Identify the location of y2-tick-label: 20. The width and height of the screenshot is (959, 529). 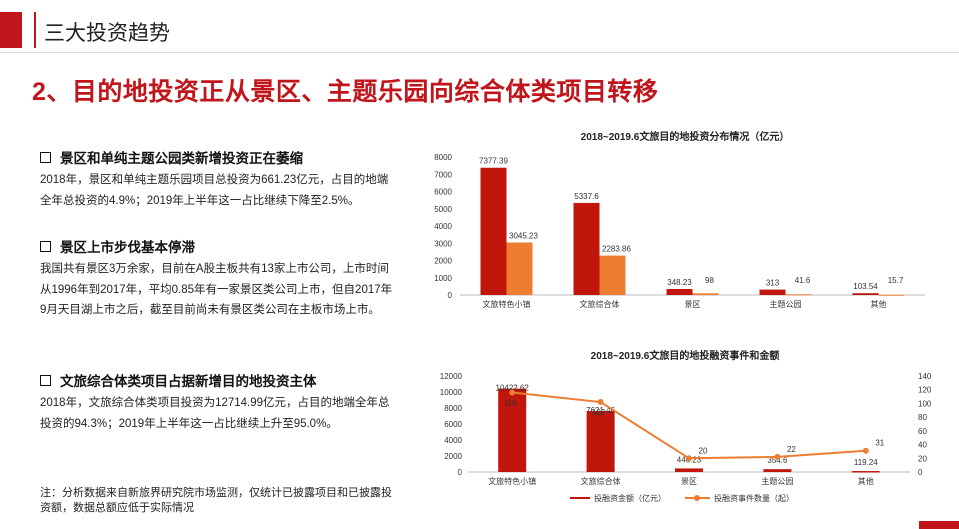
(922, 458).